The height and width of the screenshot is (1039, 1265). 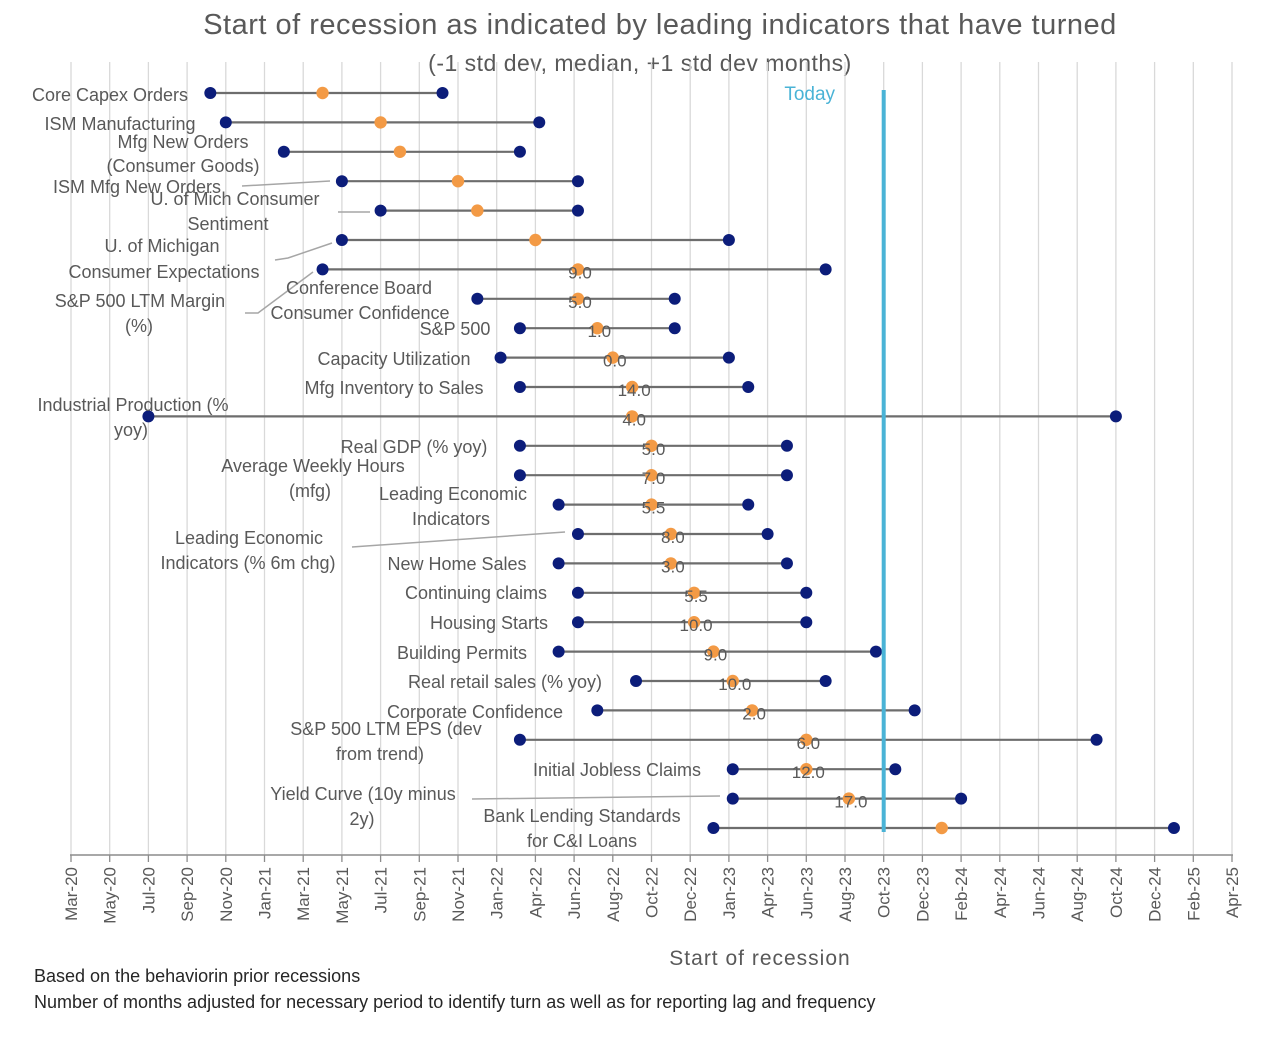 I want to click on x-tick-label: Jul-20, so click(x=148, y=890).